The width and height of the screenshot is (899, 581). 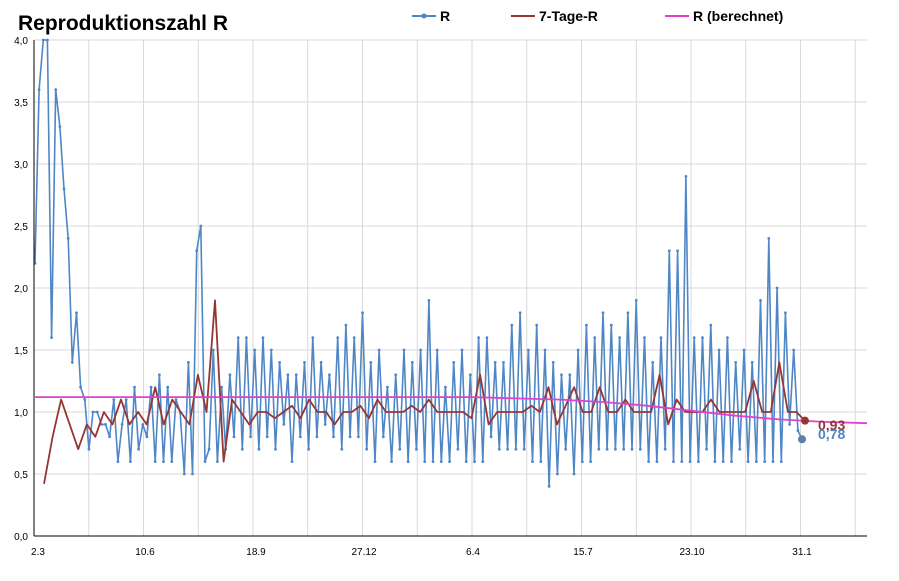 I want to click on end-marker-r, so click(x=802, y=439).